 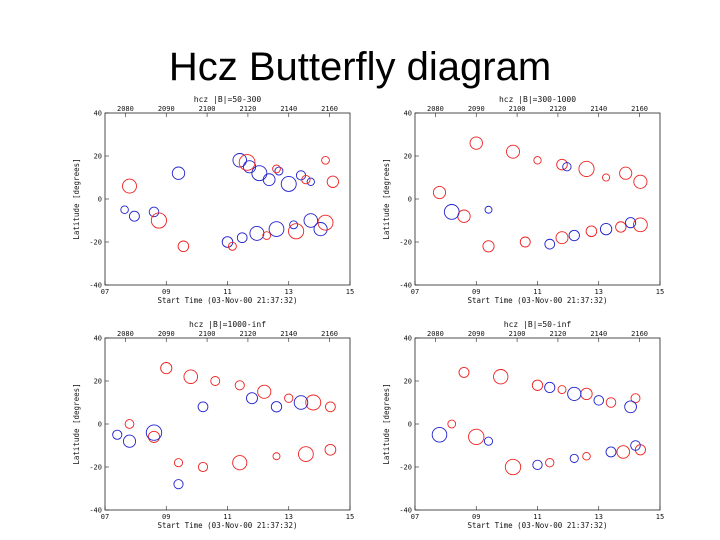 I want to click on y-tick-label: 40, so click(x=408, y=114).